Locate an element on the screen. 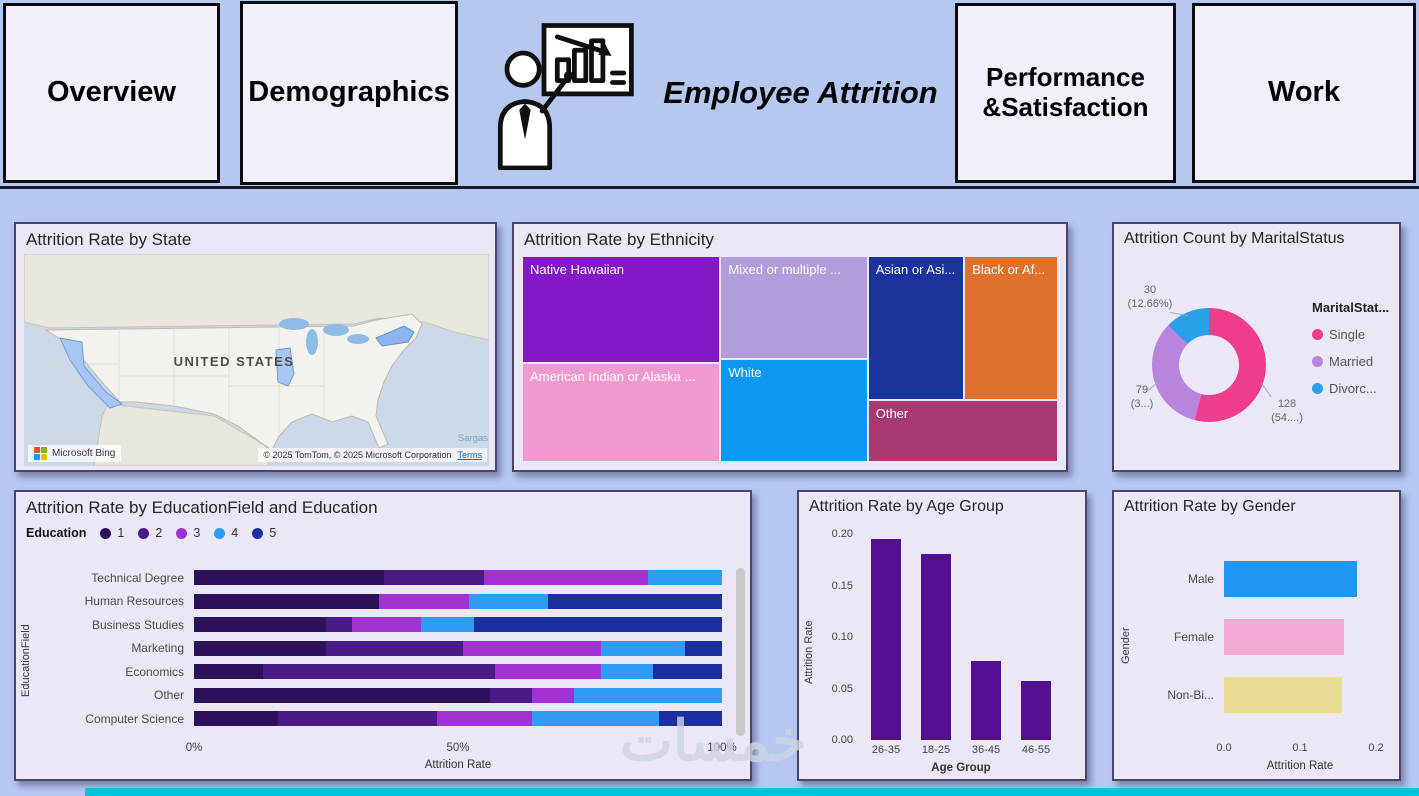  legend-item: 1 is located at coordinates (112, 533).